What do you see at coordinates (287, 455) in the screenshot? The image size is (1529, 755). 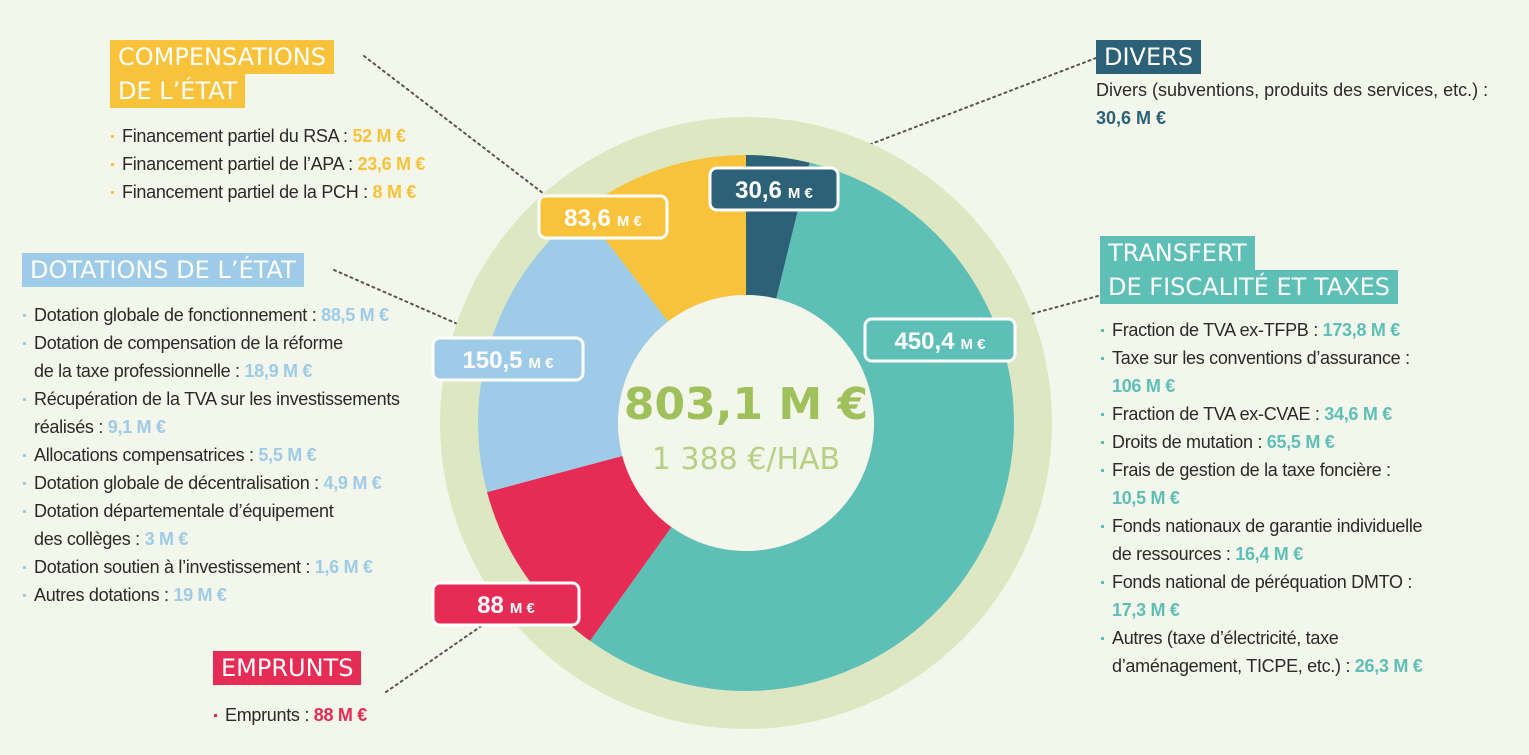 I see `item-value: 5,5 M €` at bounding box center [287, 455].